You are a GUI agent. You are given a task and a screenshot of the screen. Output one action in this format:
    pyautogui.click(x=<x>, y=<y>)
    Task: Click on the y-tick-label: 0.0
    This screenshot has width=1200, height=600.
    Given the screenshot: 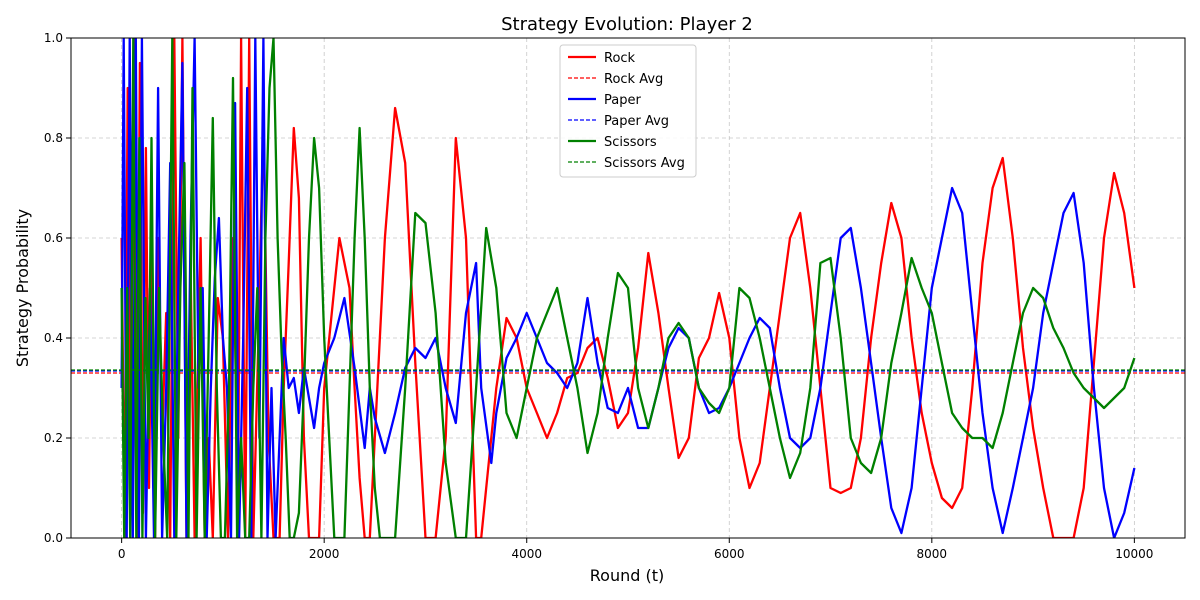 What is the action you would take?
    pyautogui.click(x=53, y=538)
    